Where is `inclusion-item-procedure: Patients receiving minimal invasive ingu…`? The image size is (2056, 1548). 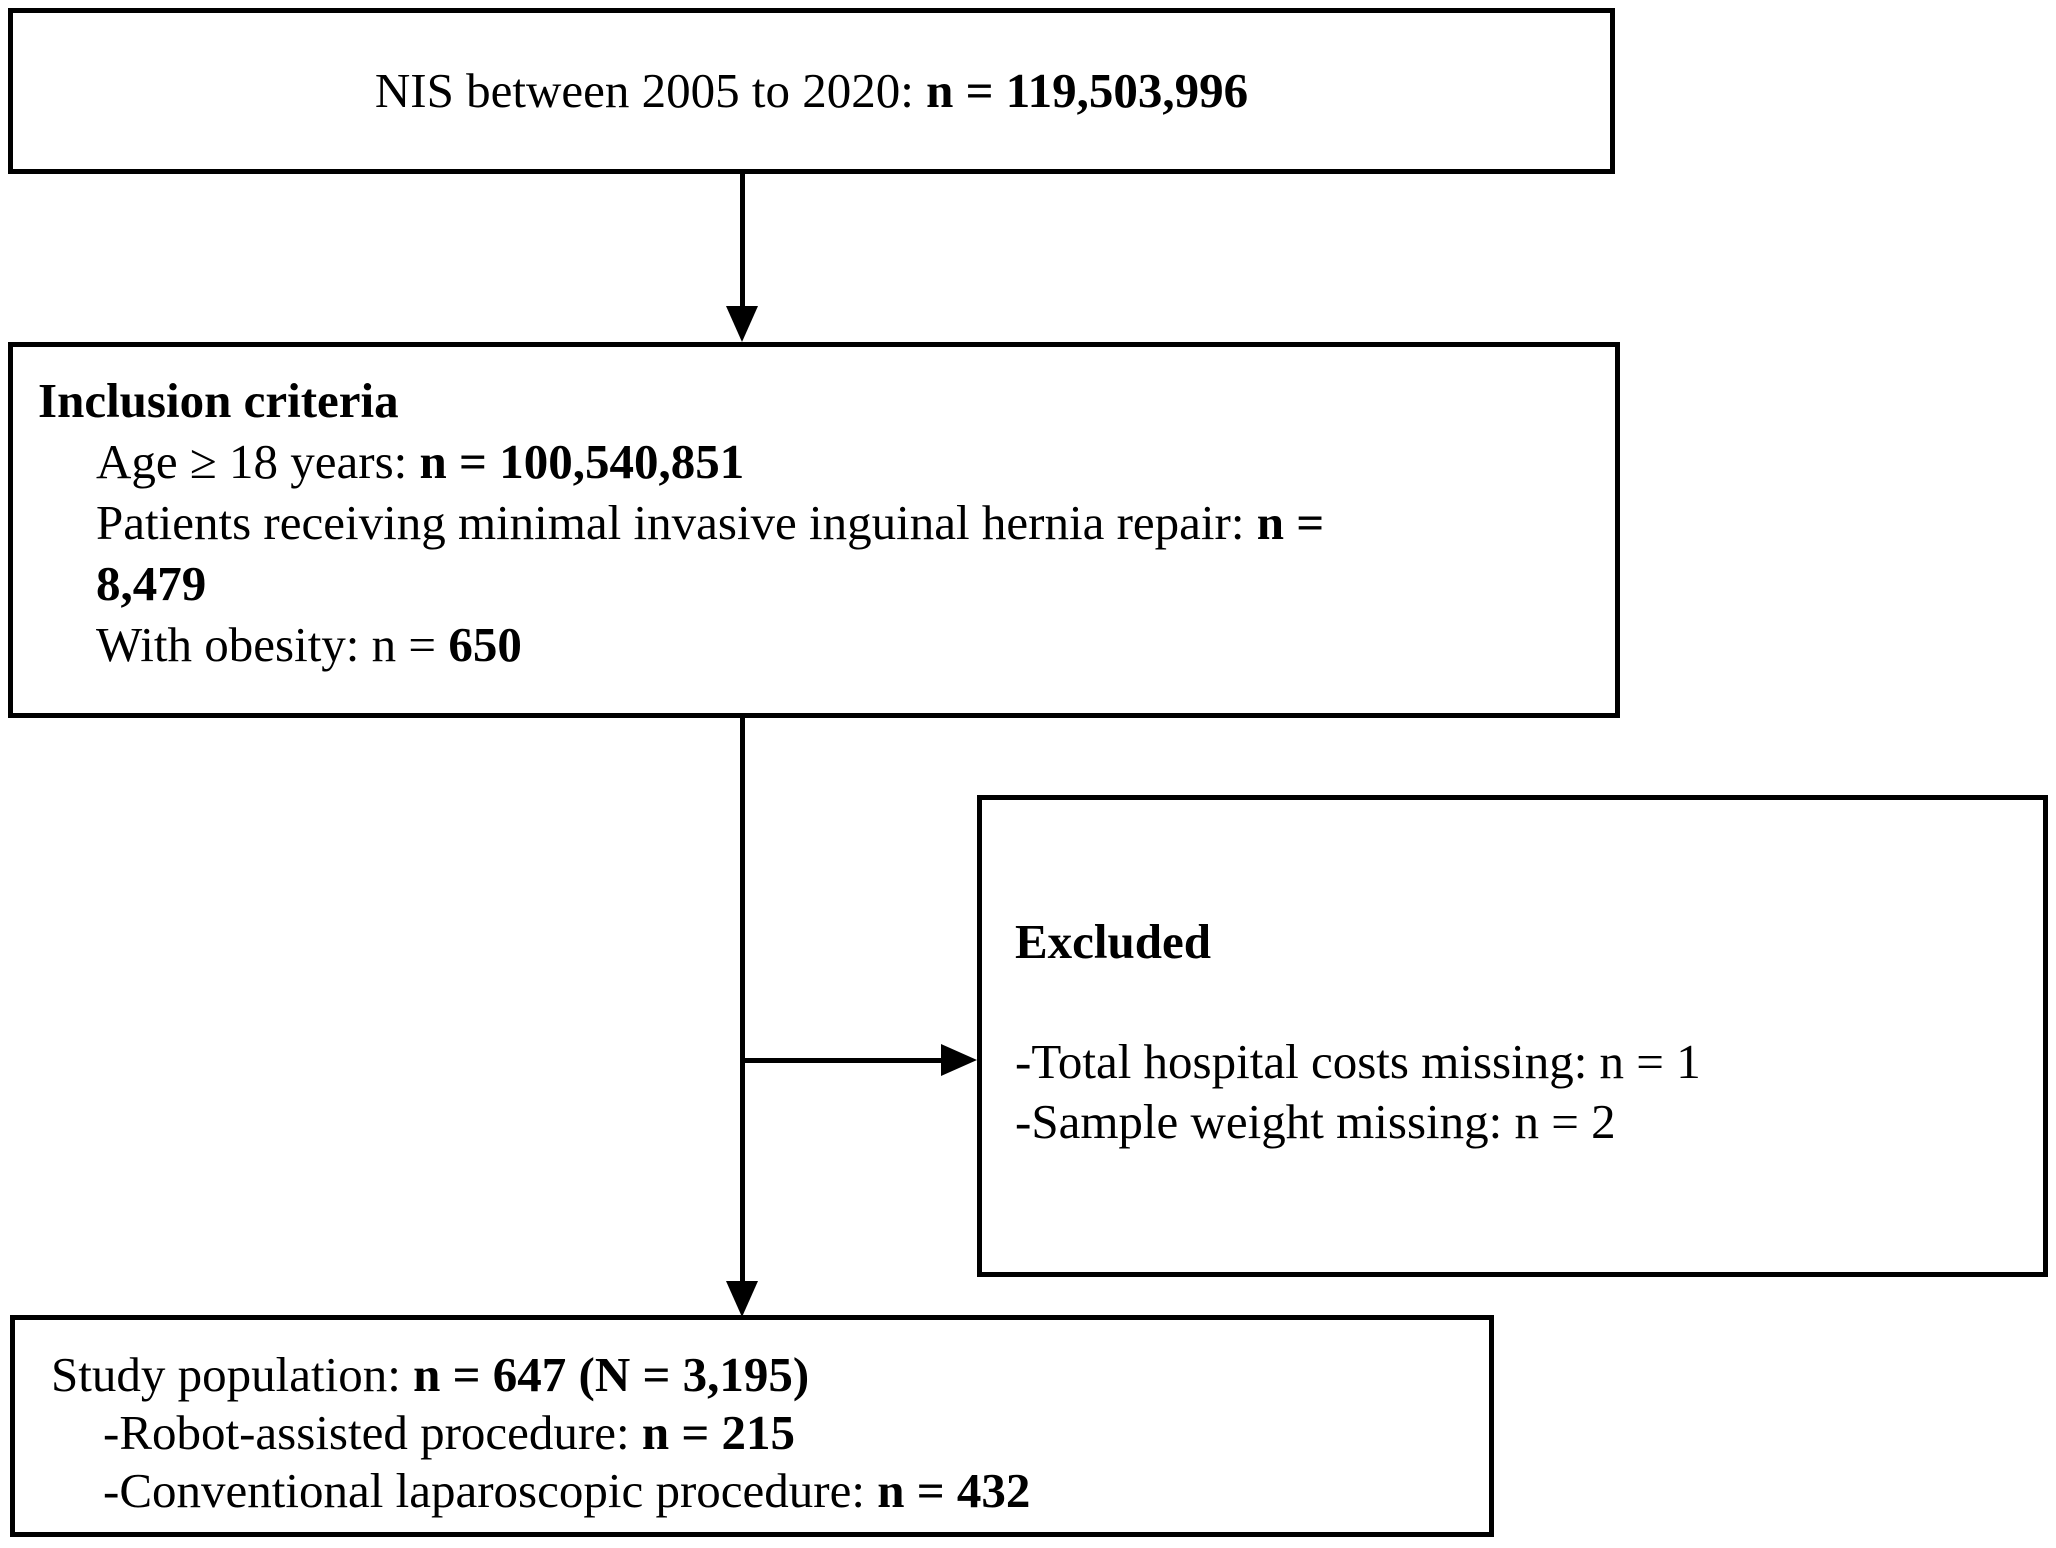 inclusion-item-procedure: Patients receiving minimal invasive ingu… is located at coordinates (710, 522).